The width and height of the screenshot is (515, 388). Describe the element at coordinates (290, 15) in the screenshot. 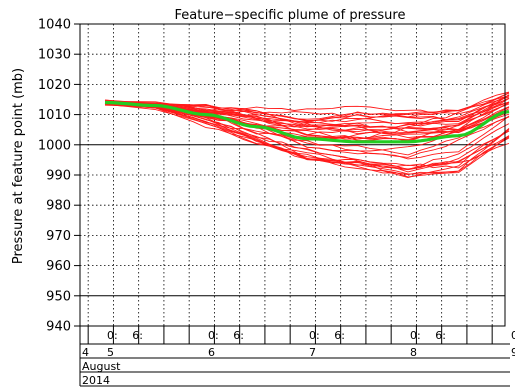

I see `chart-title: Feature−specific plume of pressure` at that location.